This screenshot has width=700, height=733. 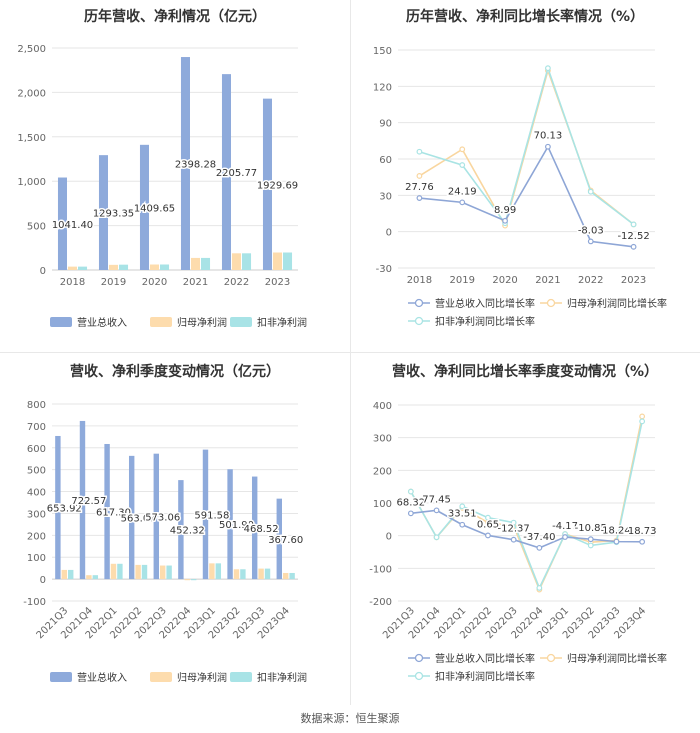 What do you see at coordinates (385, 160) in the screenshot?
I see `y-tick-label: 60` at bounding box center [385, 160].